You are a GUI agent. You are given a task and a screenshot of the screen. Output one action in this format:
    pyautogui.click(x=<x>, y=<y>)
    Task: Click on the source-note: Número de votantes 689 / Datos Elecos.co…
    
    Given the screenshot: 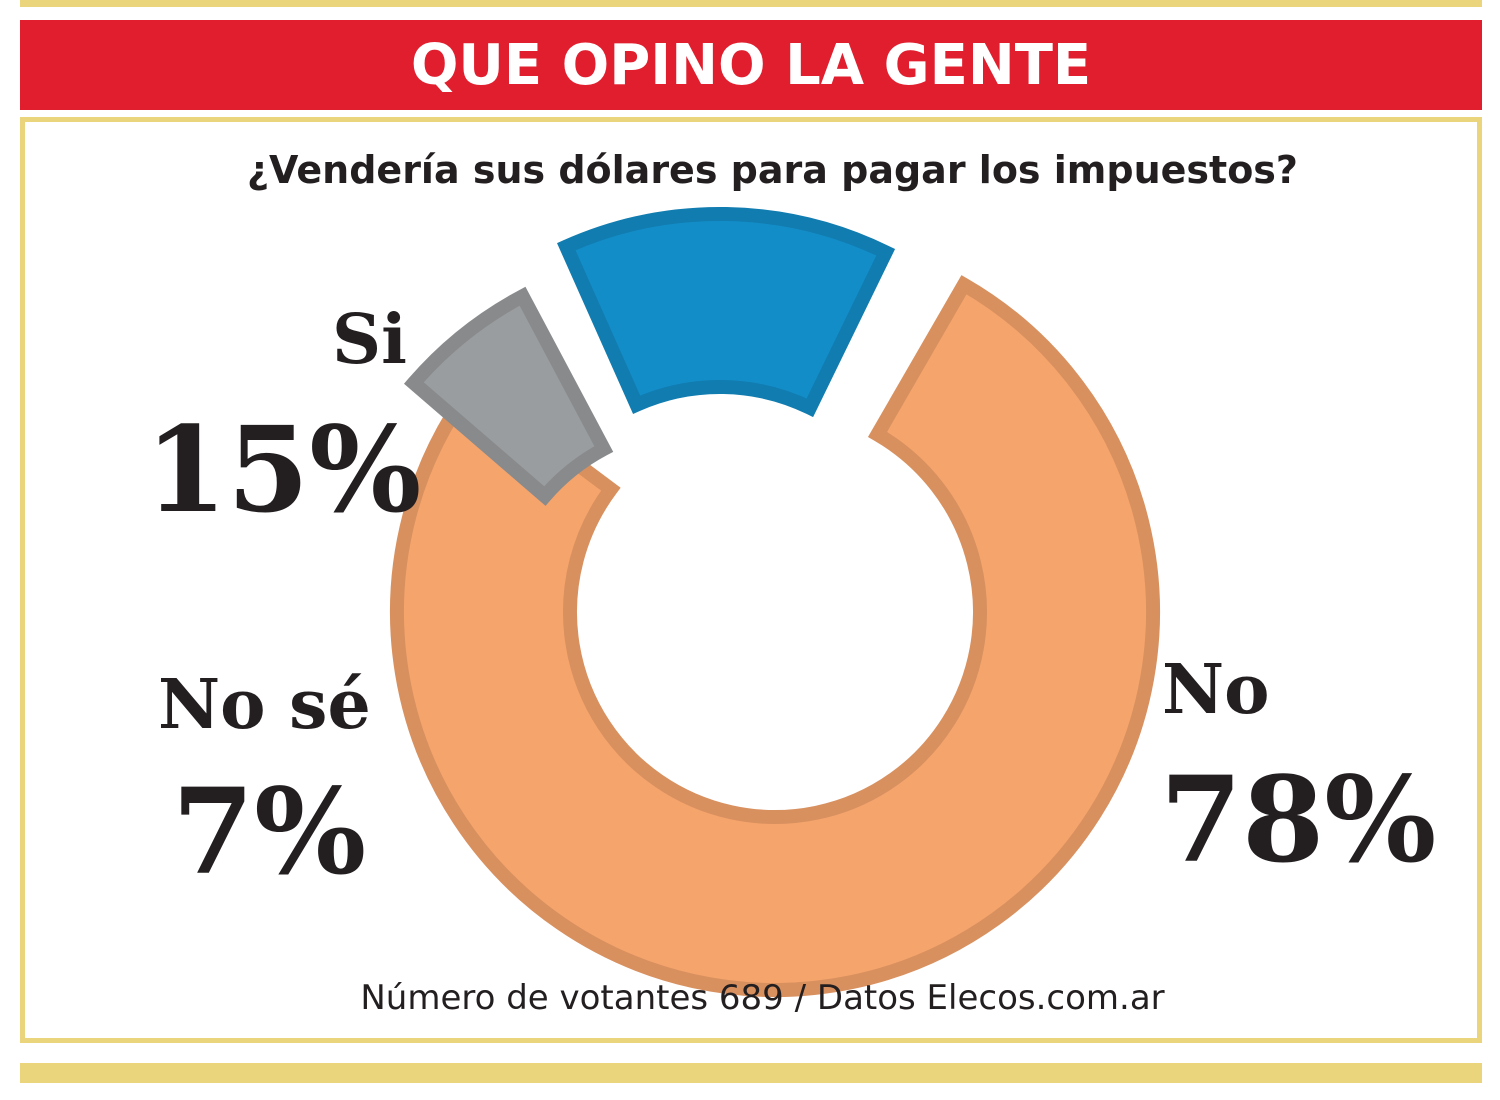 What is the action you would take?
    pyautogui.click(x=762, y=998)
    